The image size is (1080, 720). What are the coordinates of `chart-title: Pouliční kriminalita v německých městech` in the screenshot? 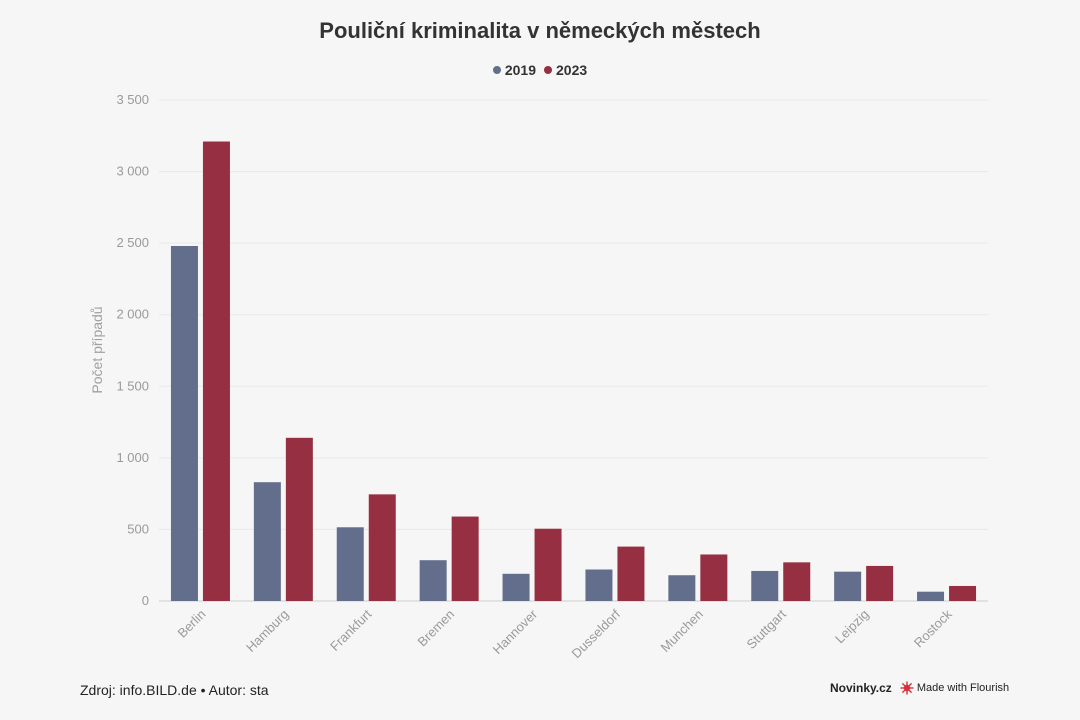 It's located at (540, 30).